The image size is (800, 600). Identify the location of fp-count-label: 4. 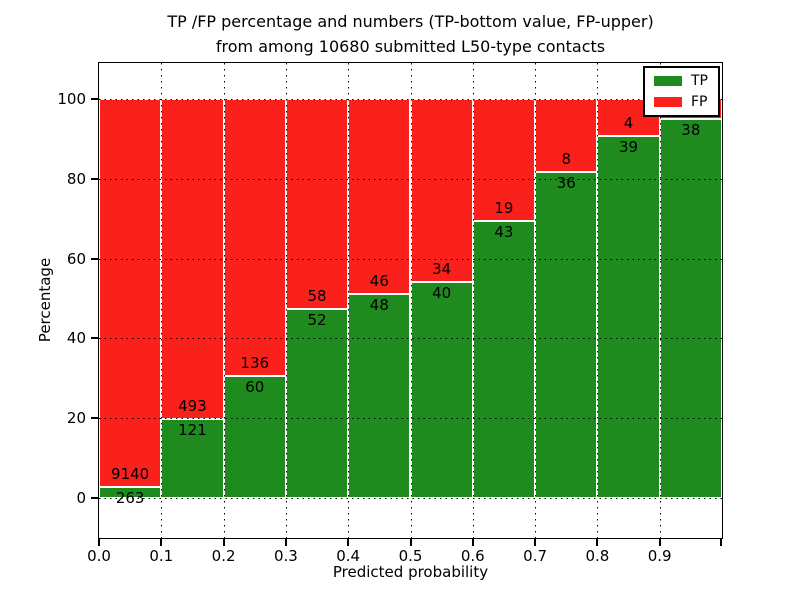
(628, 123).